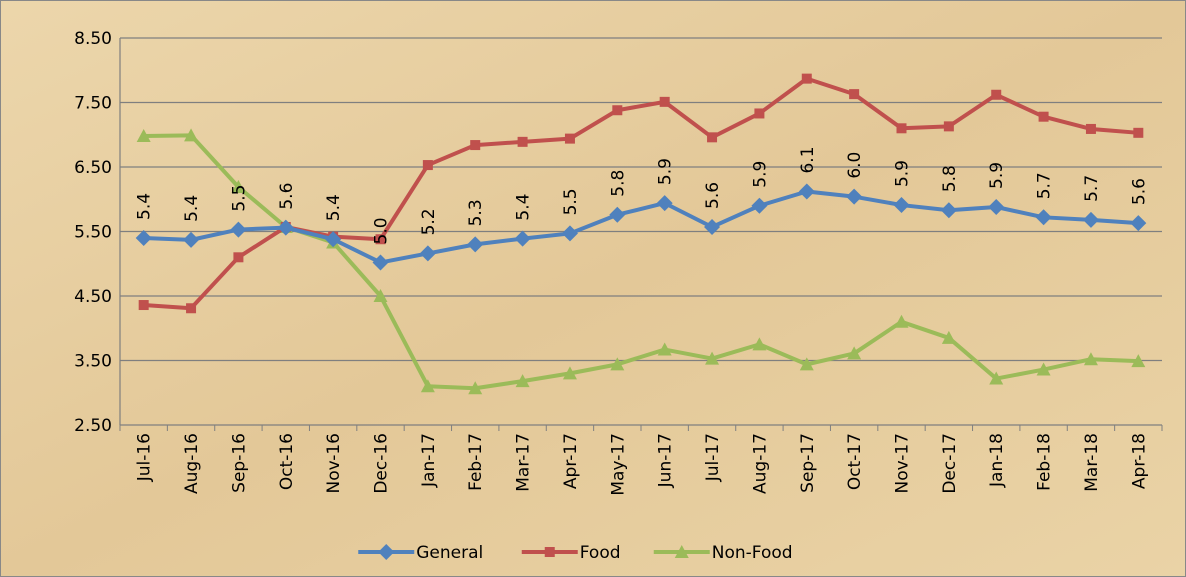  Describe the element at coordinates (1092, 462) in the screenshot. I see `x-tick-label: Mar-18` at that location.